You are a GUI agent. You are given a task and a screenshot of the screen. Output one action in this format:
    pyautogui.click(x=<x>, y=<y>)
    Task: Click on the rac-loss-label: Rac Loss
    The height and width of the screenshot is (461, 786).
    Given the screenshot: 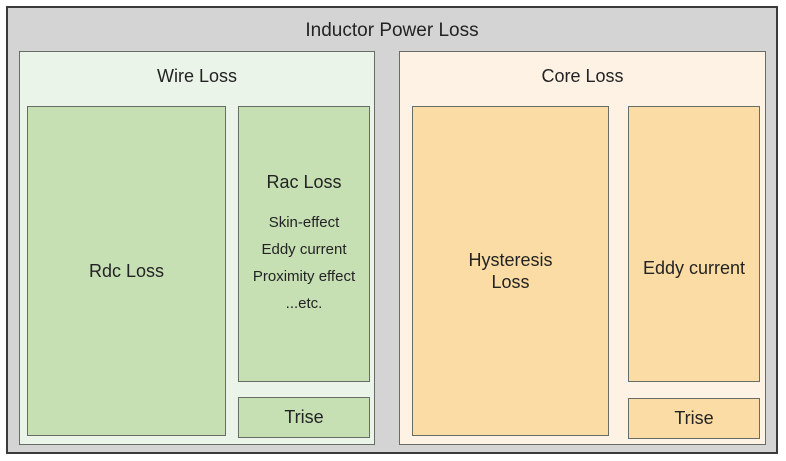 What is the action you would take?
    pyautogui.click(x=304, y=182)
    